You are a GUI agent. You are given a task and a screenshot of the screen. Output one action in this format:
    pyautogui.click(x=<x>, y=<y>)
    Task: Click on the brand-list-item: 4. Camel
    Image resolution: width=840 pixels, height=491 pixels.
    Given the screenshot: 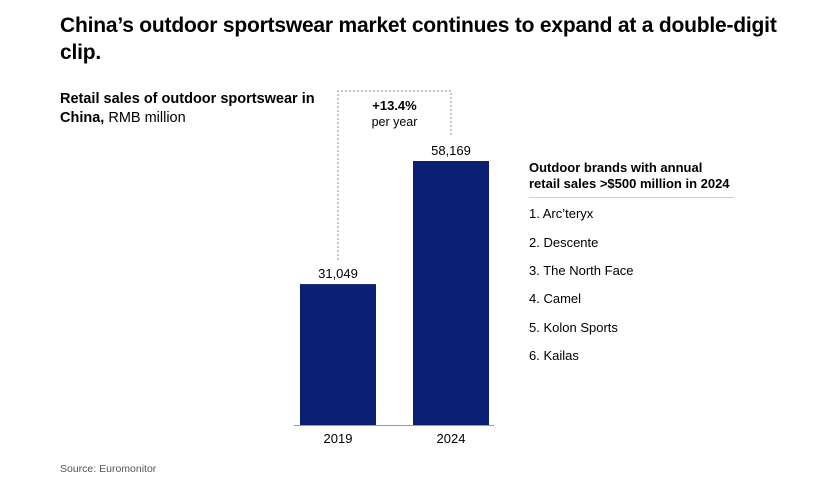 What is the action you would take?
    pyautogui.click(x=555, y=299)
    